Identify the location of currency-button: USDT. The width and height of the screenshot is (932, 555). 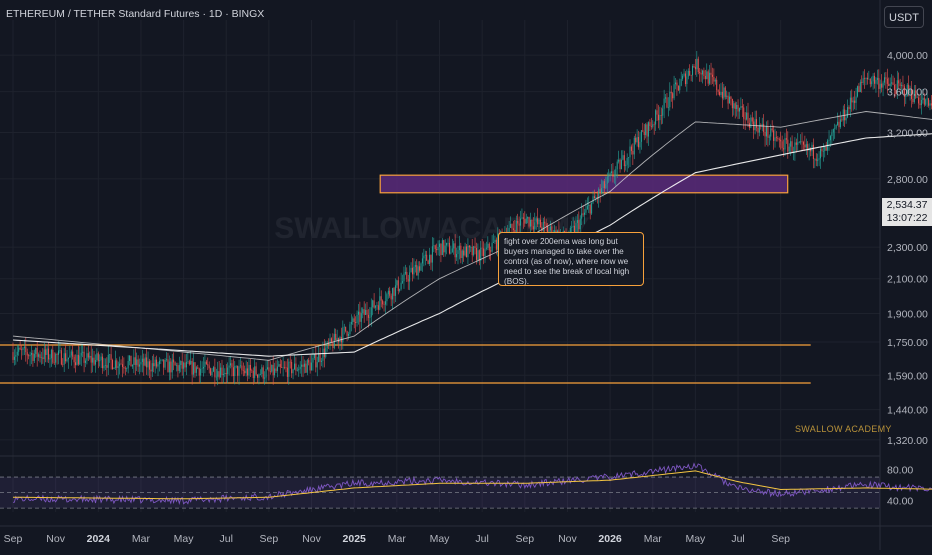
(904, 17).